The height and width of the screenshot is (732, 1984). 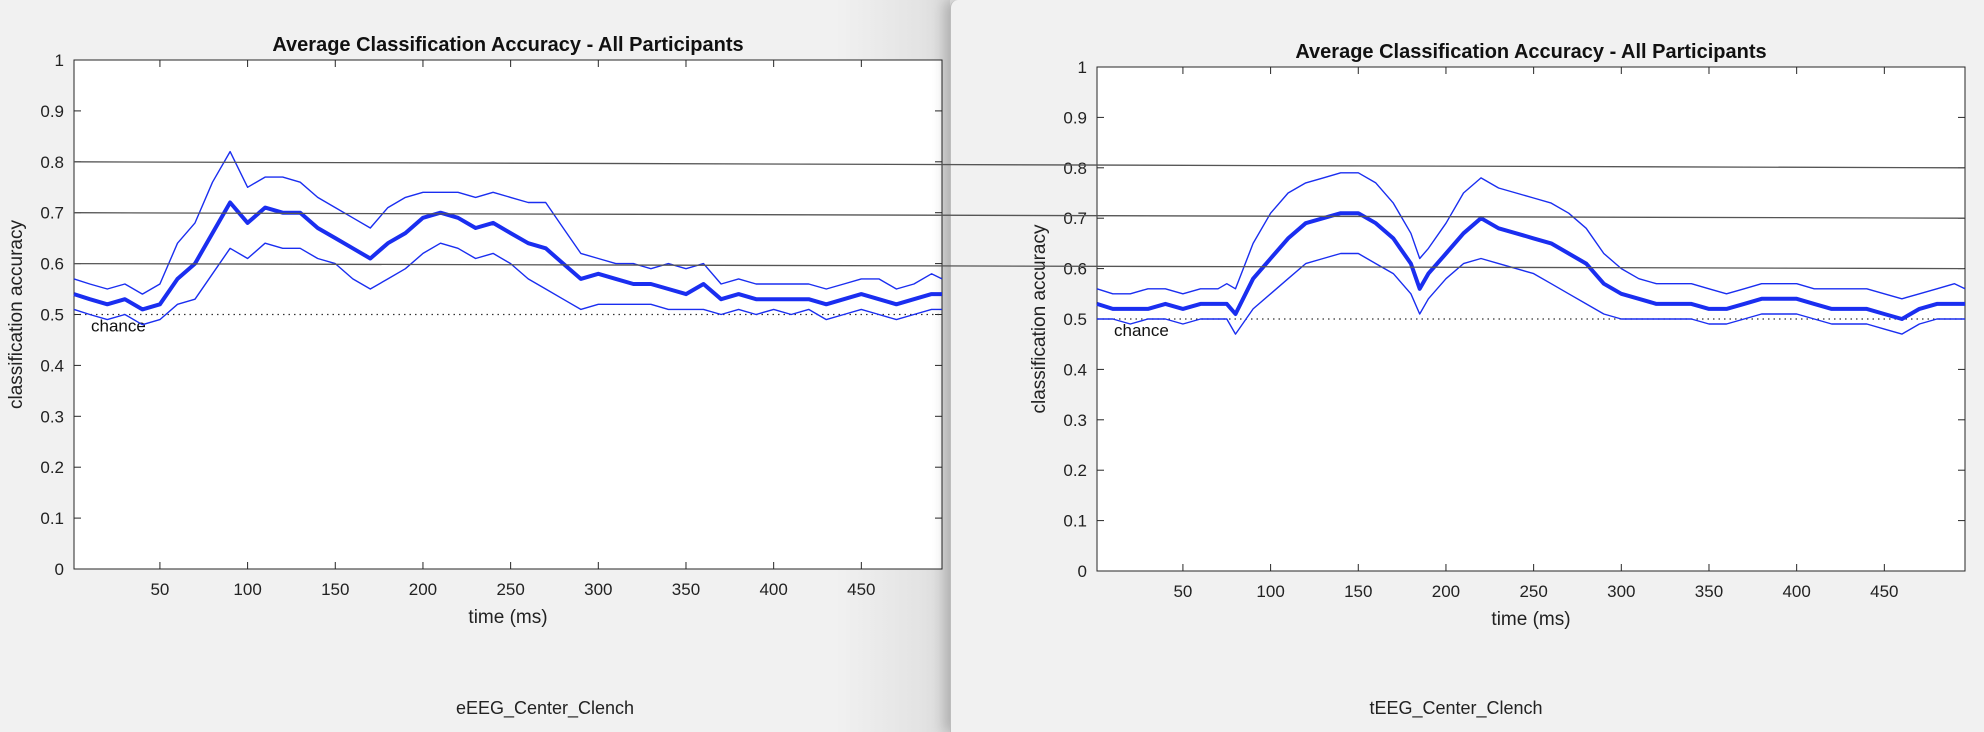 I want to click on figure-caption-left: eEEG_Center_Clench, so click(x=545, y=708).